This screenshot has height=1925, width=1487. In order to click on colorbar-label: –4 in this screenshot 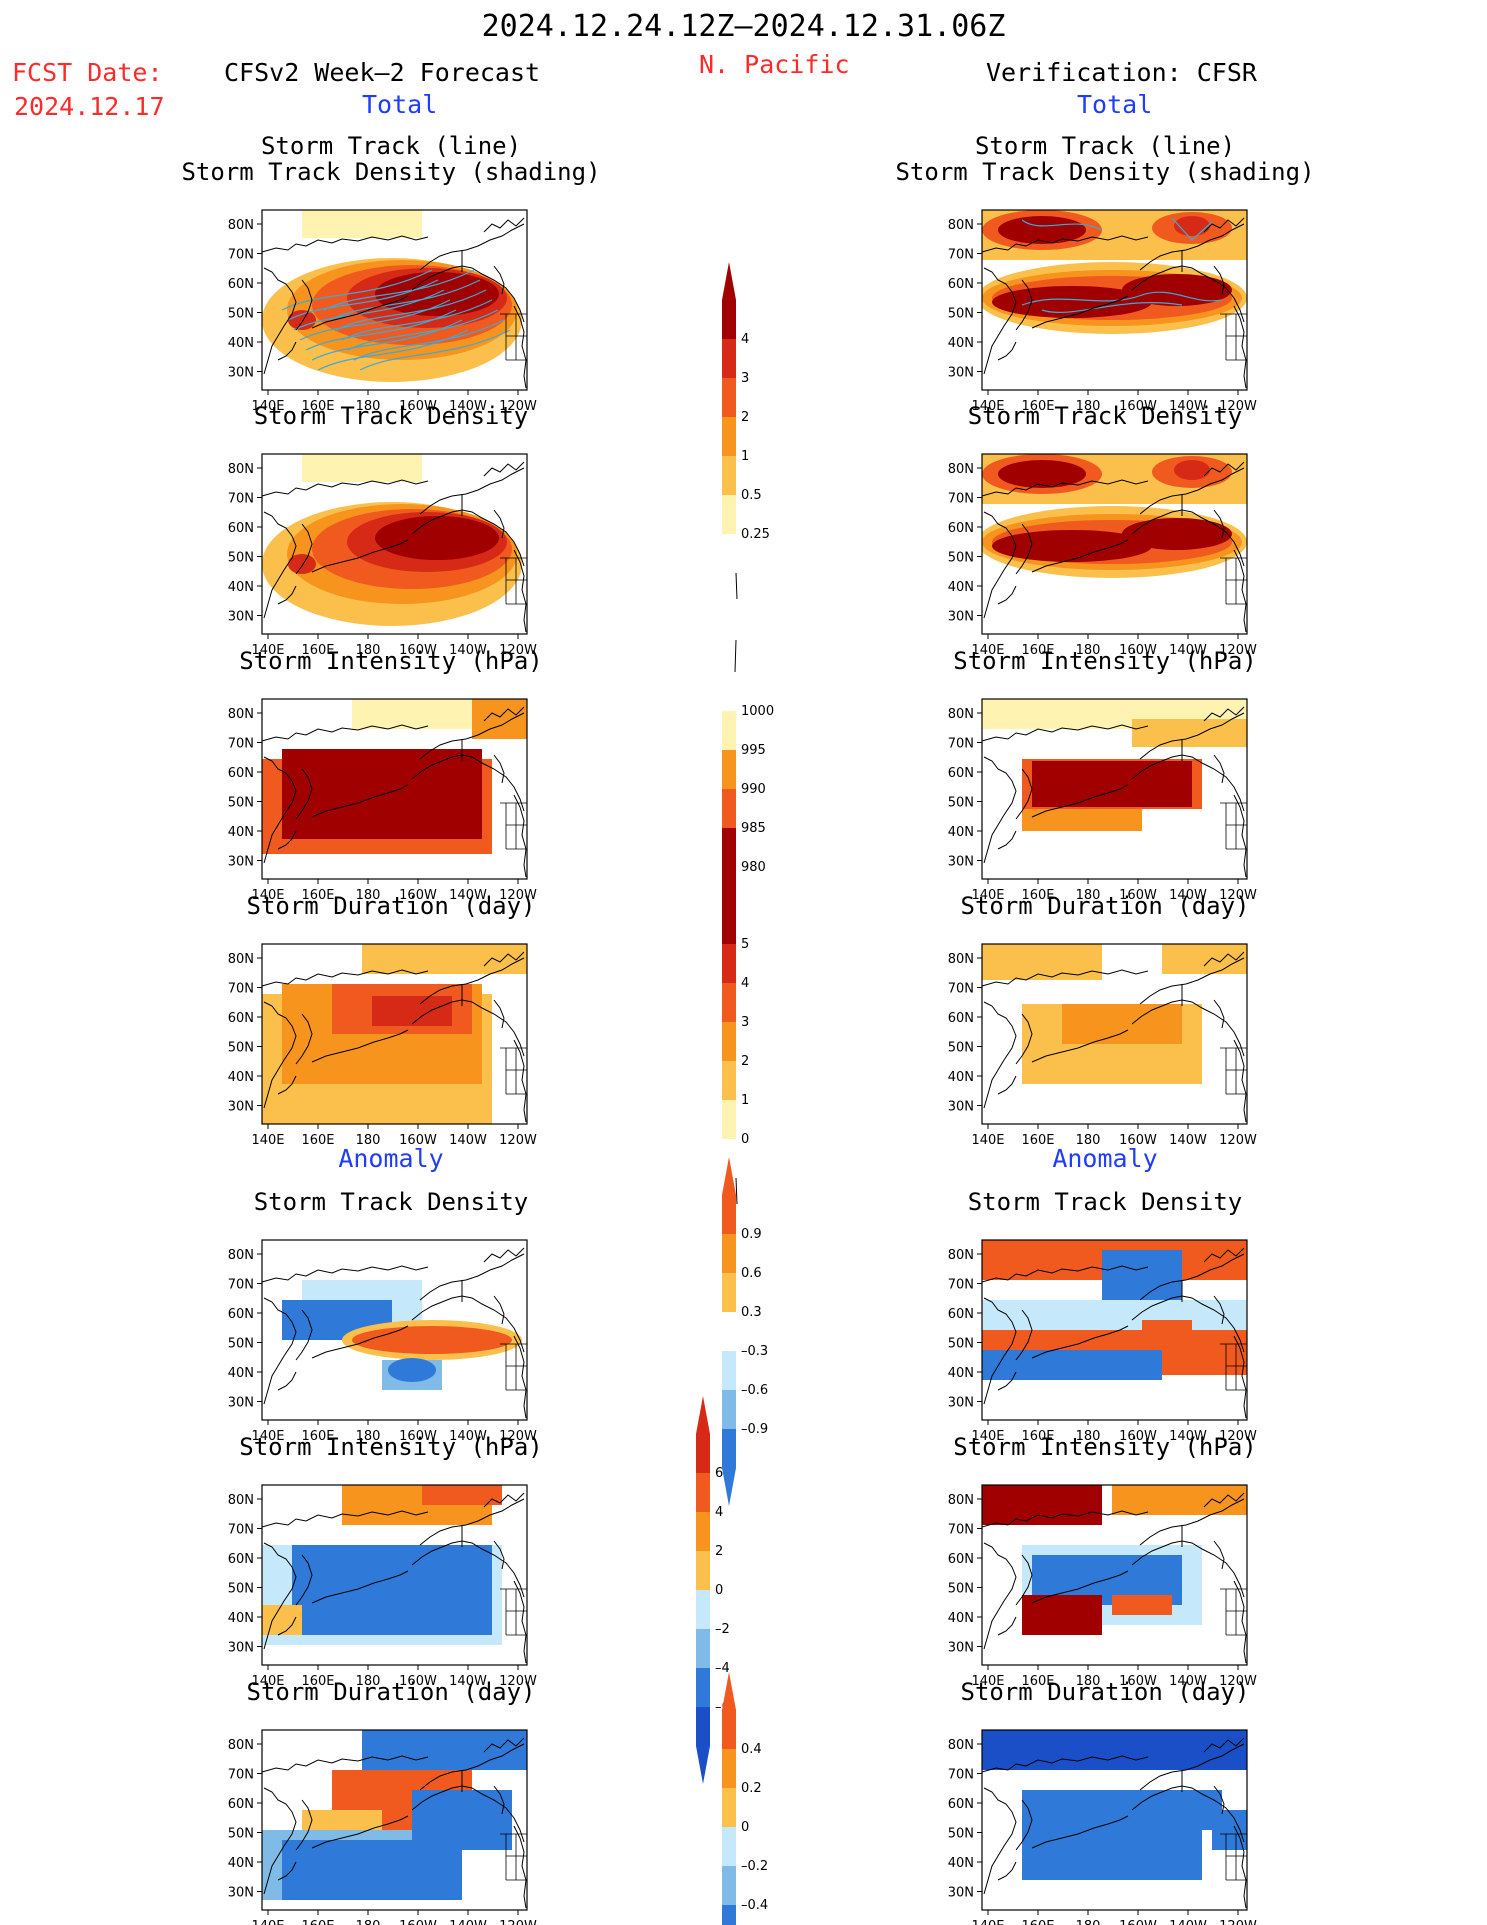, I will do `click(722, 1668)`.